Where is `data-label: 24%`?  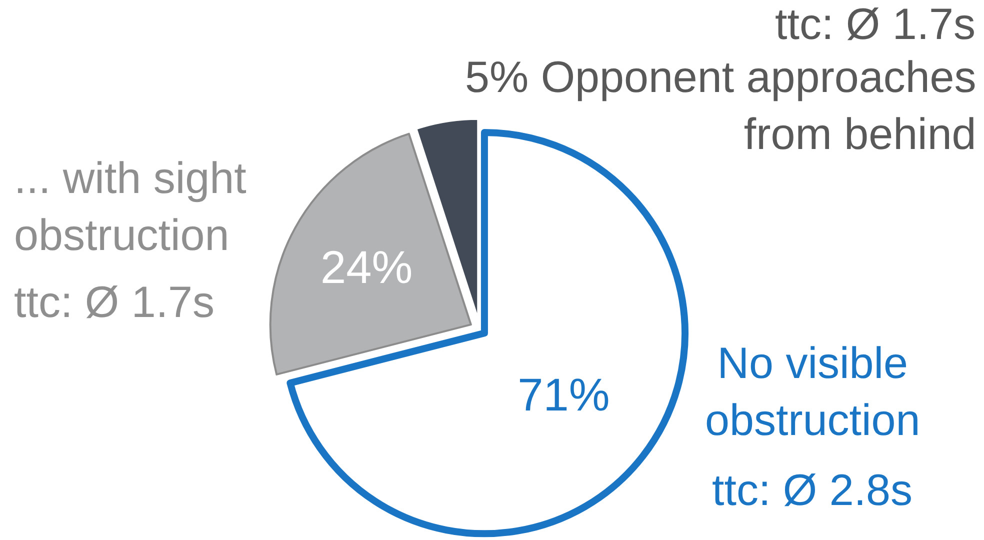
data-label: 24% is located at coordinates (366, 267).